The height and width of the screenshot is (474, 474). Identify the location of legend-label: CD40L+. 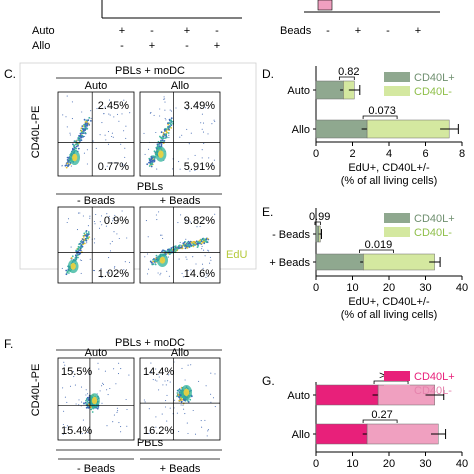
(434, 377).